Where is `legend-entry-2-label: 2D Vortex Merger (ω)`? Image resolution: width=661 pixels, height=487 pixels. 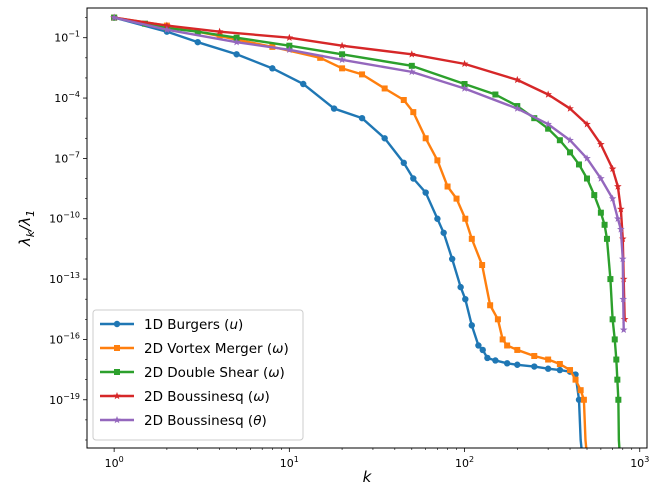
legend-entry-2-label: 2D Vortex Merger (ω) is located at coordinates (216, 349).